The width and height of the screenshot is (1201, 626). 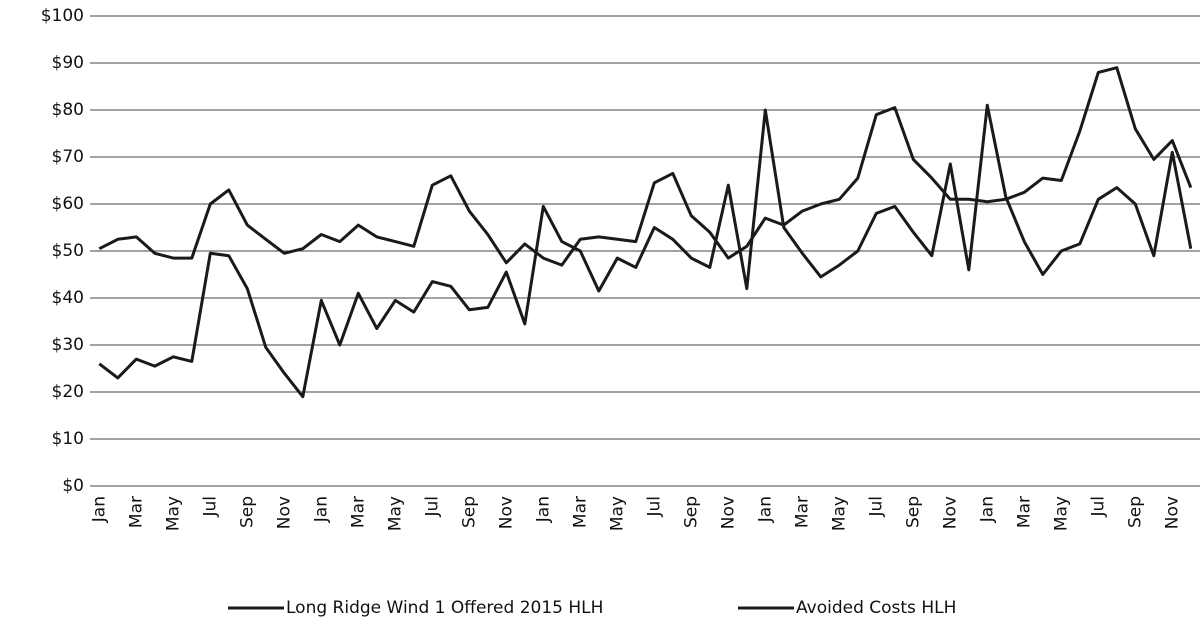 What do you see at coordinates (68, 345) in the screenshot?
I see `y-tick-label: $30` at bounding box center [68, 345].